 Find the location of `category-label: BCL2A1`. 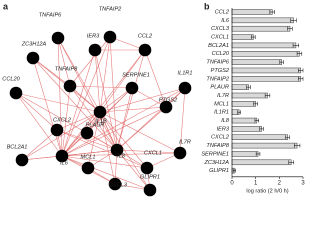

category-label: BCL2A1 is located at coordinates (218, 46).